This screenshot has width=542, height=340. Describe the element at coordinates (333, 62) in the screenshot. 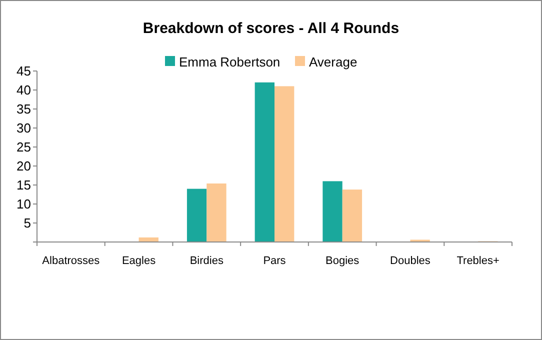

I see `legend-label: Average` at that location.